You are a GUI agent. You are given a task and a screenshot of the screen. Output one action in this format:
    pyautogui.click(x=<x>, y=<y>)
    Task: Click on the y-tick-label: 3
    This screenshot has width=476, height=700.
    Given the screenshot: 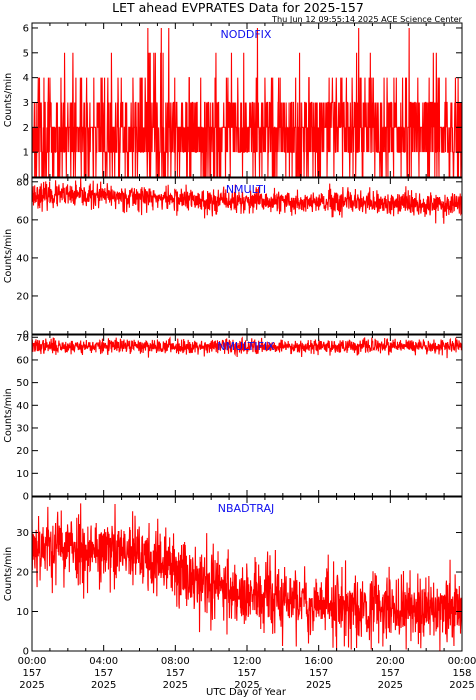 What is the action you would take?
    pyautogui.click(x=26, y=103)
    